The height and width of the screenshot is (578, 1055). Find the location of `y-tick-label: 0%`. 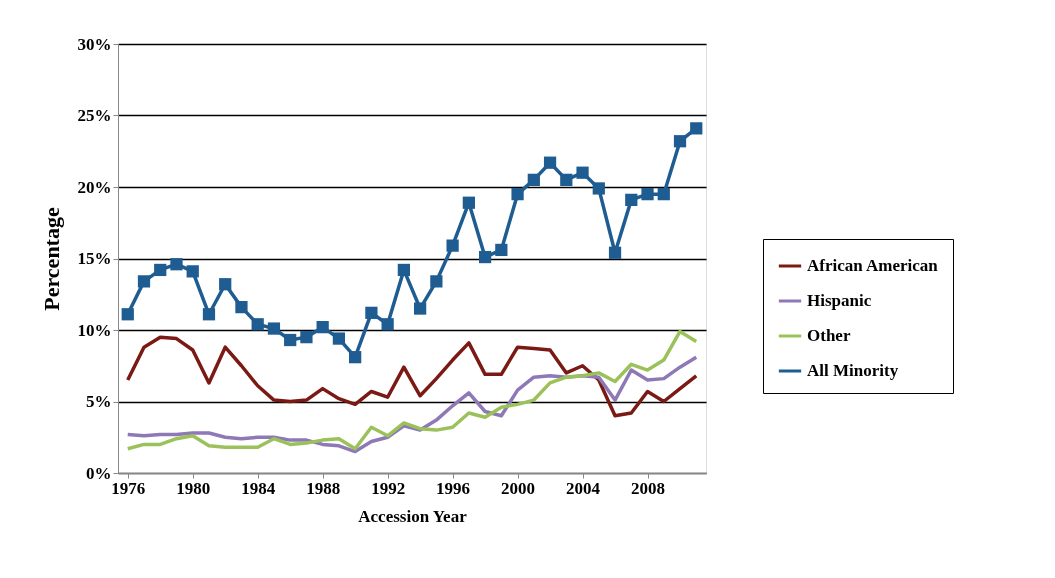

y-tick-label: 0% is located at coordinates (99, 473).